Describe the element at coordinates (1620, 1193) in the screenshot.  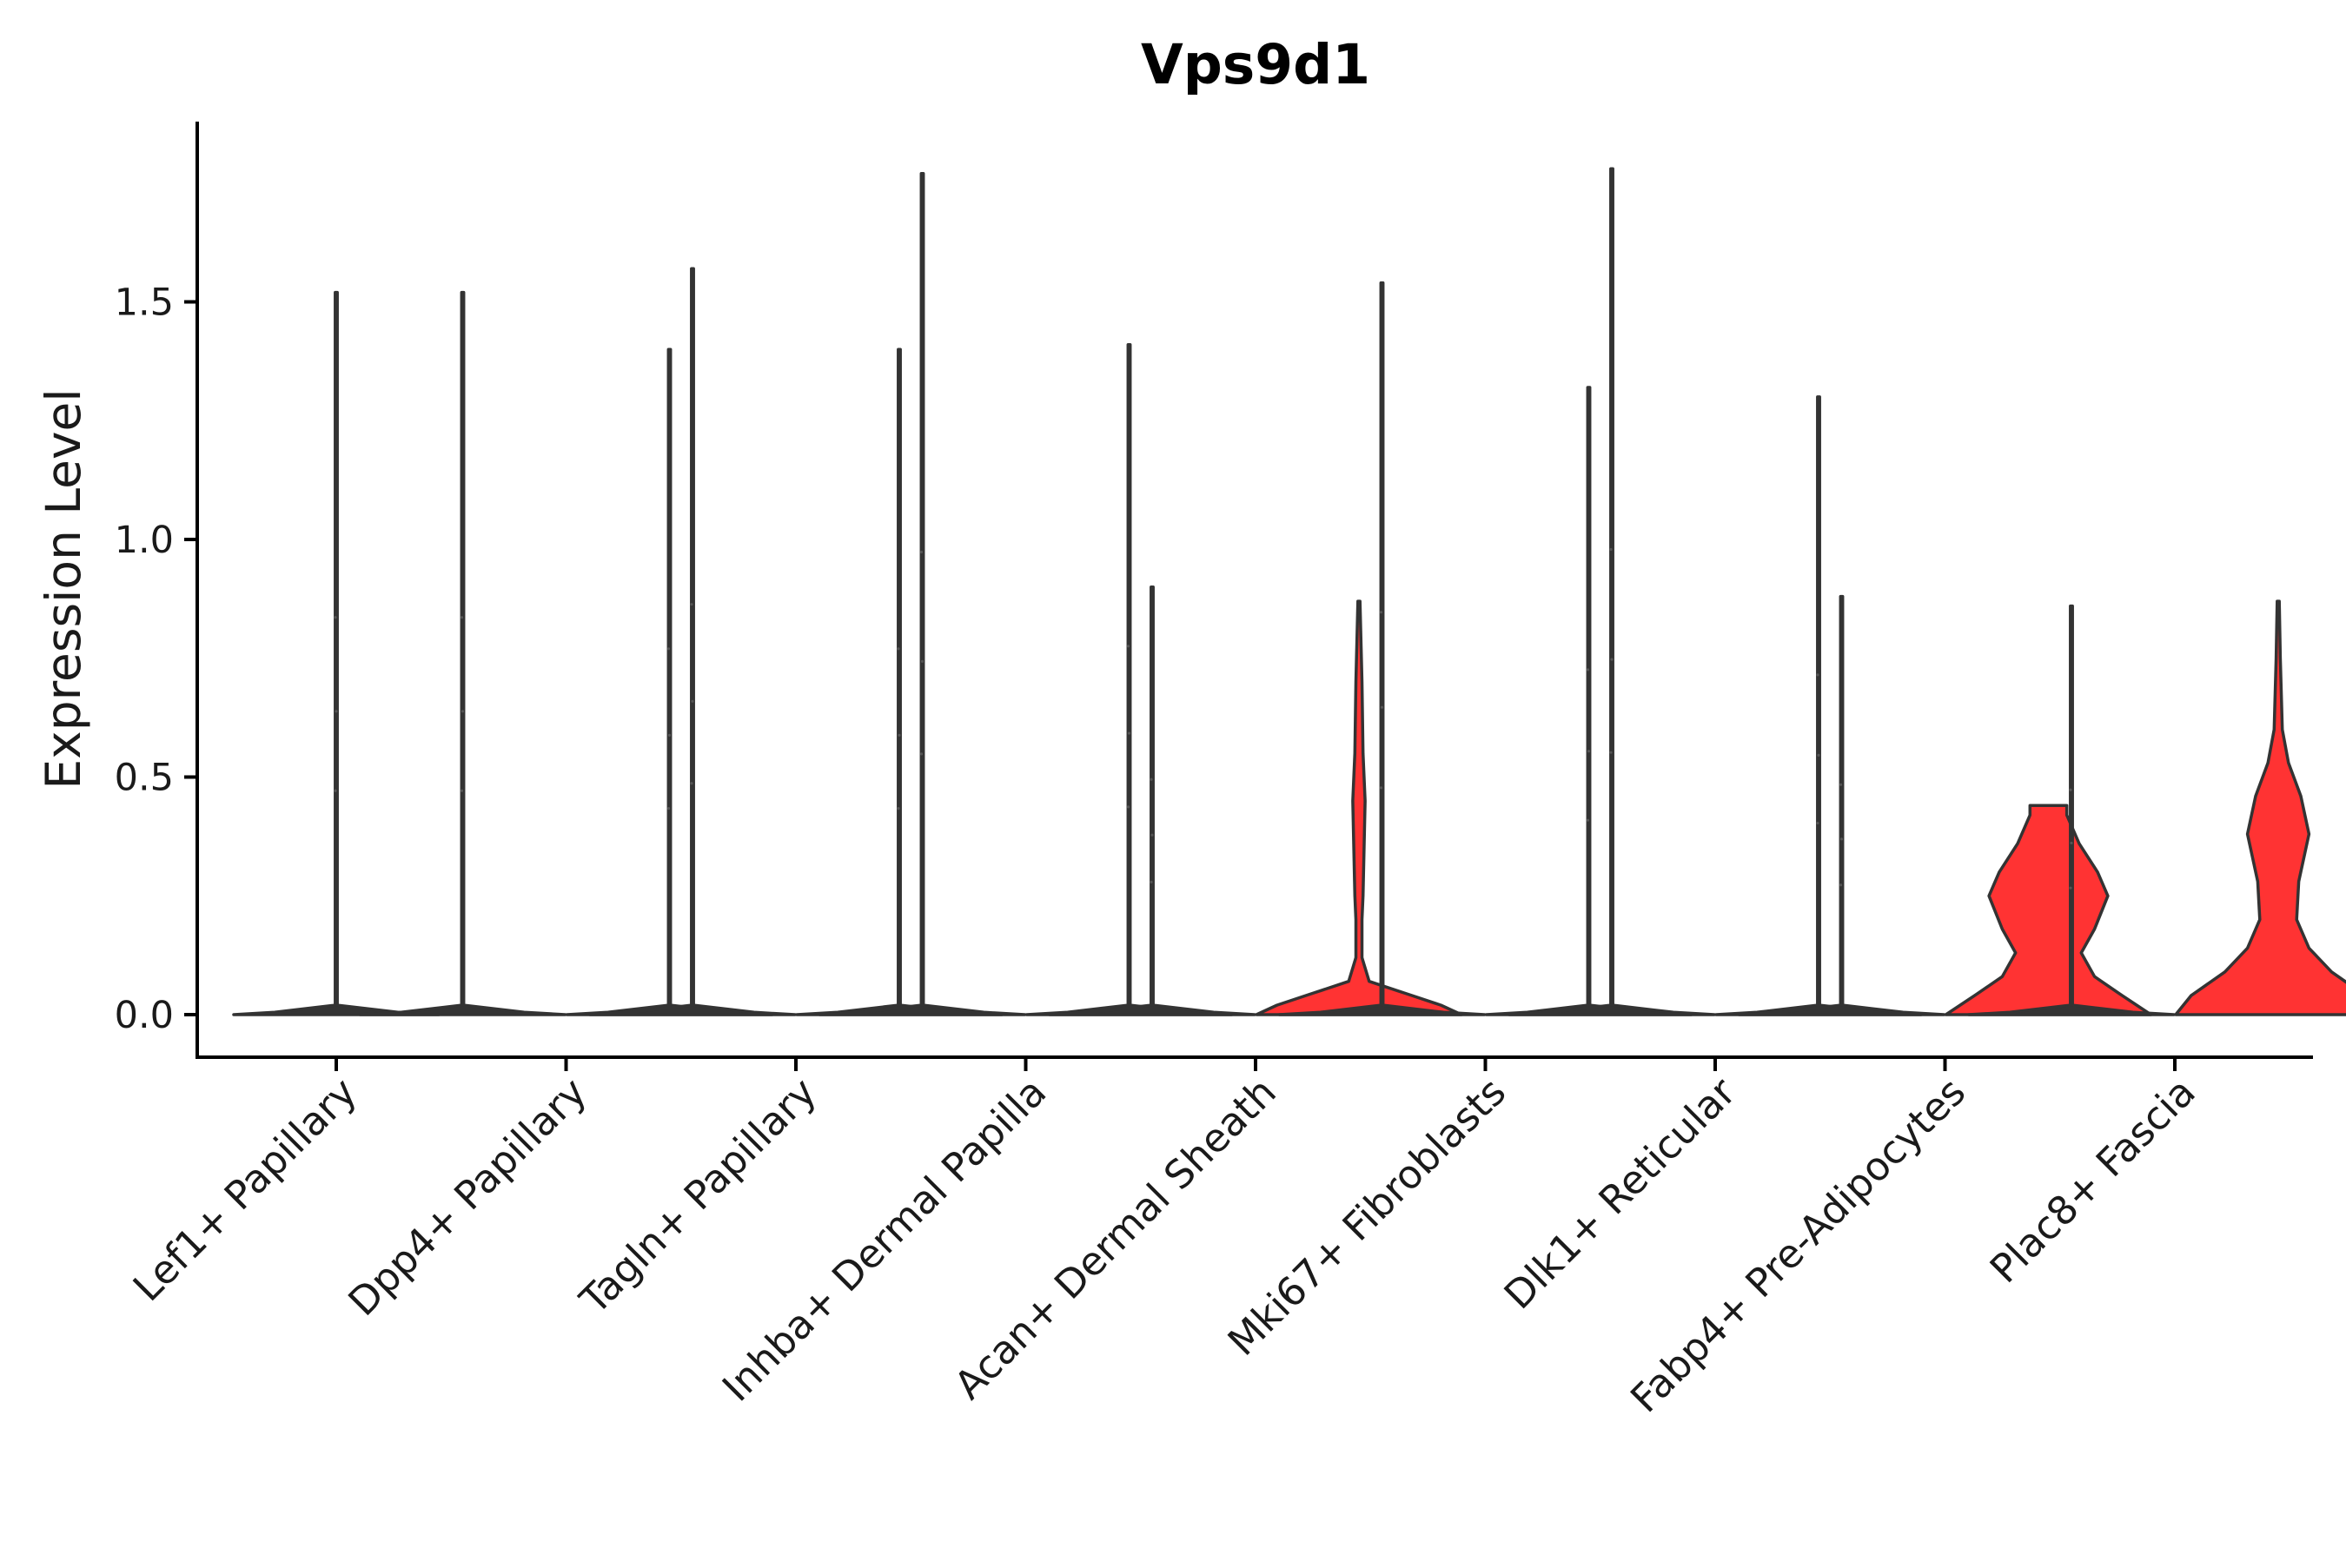
I see `x-tick-label: Dlk1+ Reticular` at that location.